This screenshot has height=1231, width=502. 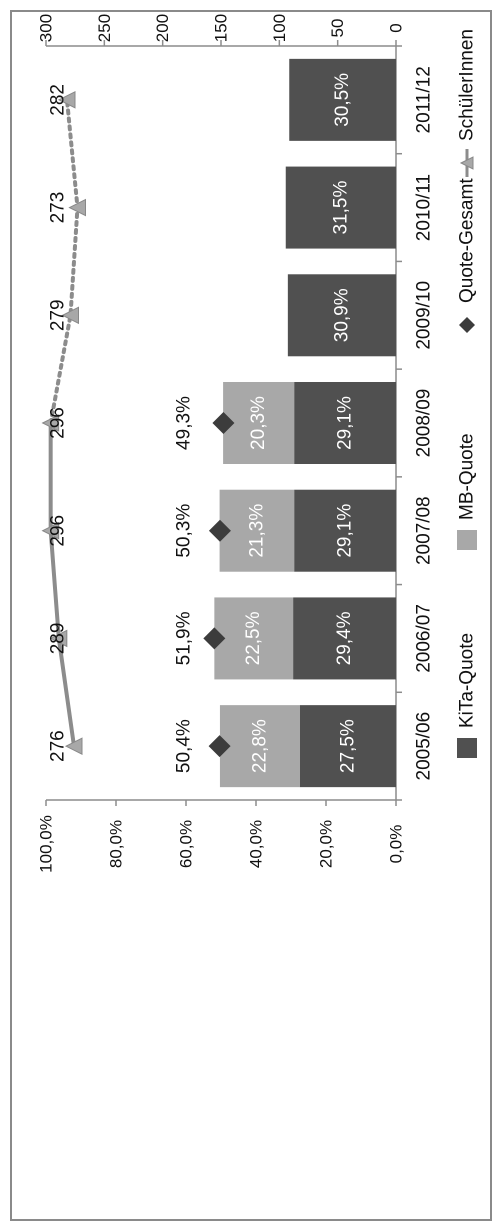 What do you see at coordinates (424, 530) in the screenshot?
I see `category-label: 2007/08` at bounding box center [424, 530].